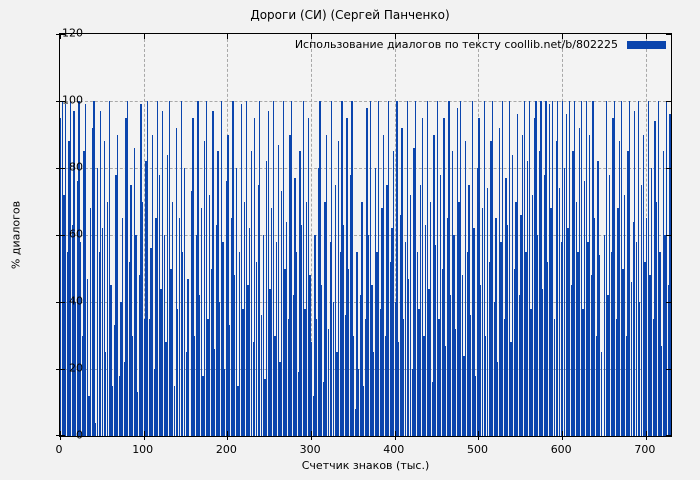  What do you see at coordinates (646, 44) in the screenshot?
I see `legend-swatch` at bounding box center [646, 44].